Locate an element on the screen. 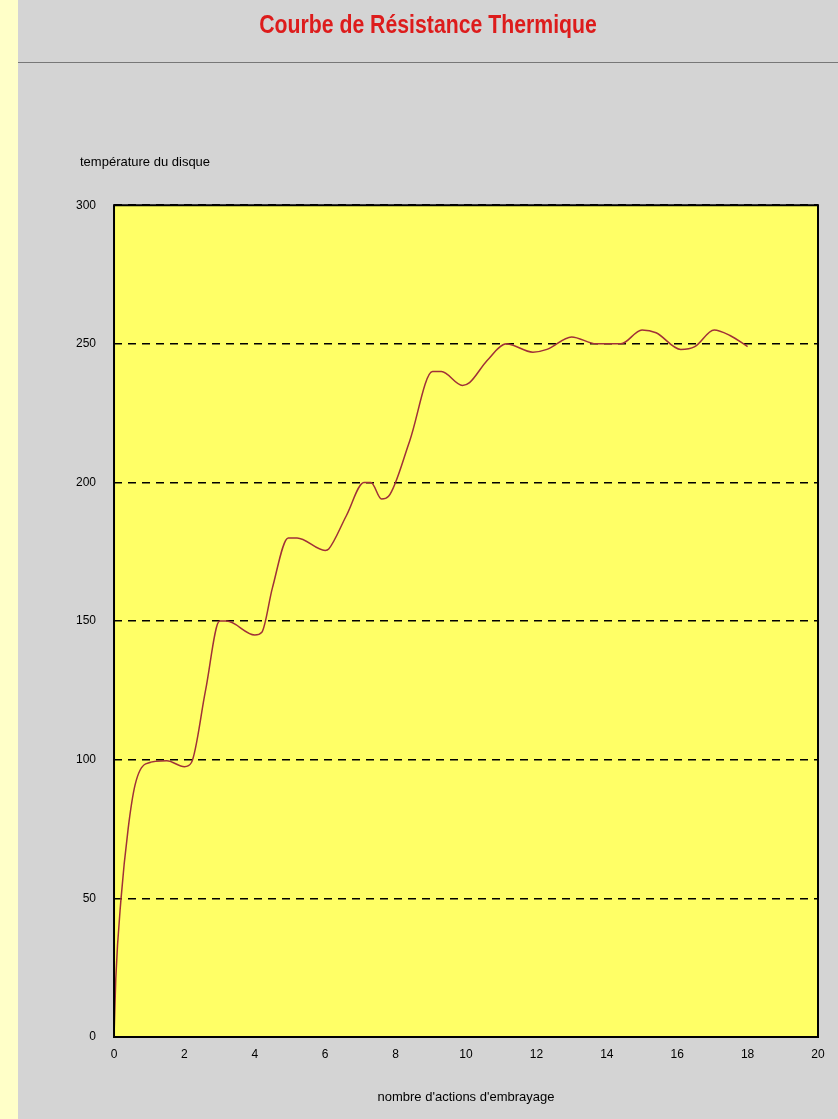 The width and height of the screenshot is (838, 1119). y-tick-label: 300 is located at coordinates (86, 204).